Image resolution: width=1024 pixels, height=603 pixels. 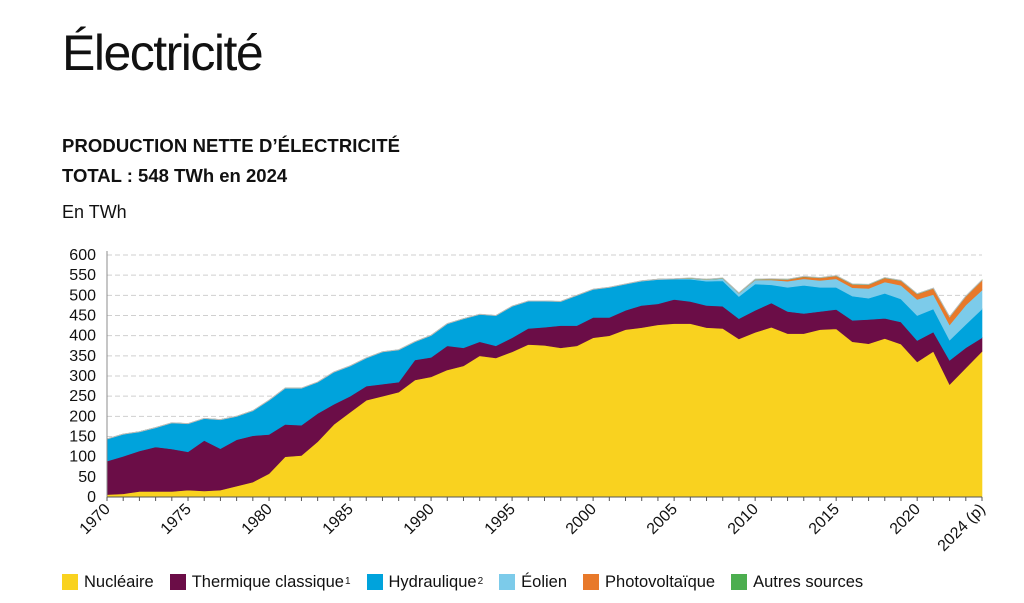 What do you see at coordinates (82, 376) in the screenshot?
I see `y-tick-label: 300` at bounding box center [82, 376].